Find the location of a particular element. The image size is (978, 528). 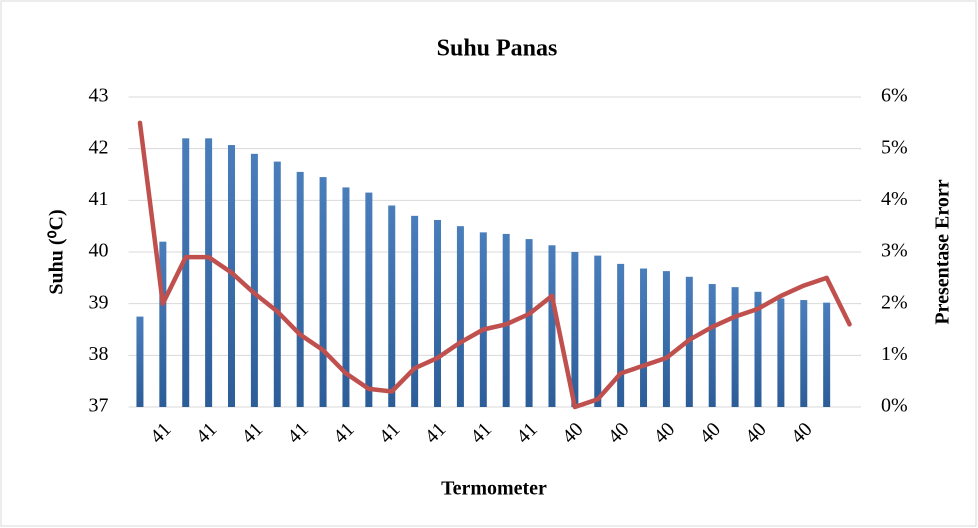

y2-tick-label: 1% is located at coordinates (894, 354).